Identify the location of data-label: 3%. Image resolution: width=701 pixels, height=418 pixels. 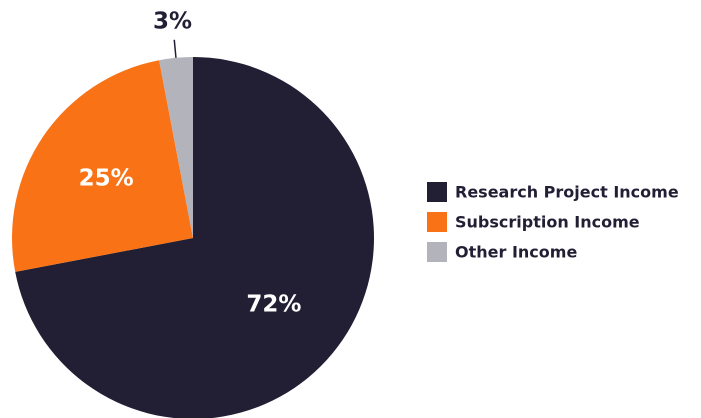
(172, 21).